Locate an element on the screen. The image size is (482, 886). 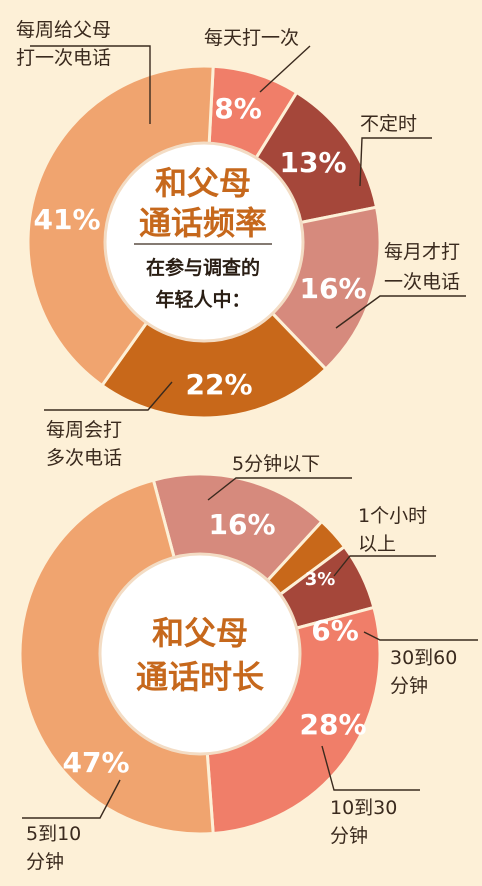
d1-leader-0b is located at coordinates (285, 69).